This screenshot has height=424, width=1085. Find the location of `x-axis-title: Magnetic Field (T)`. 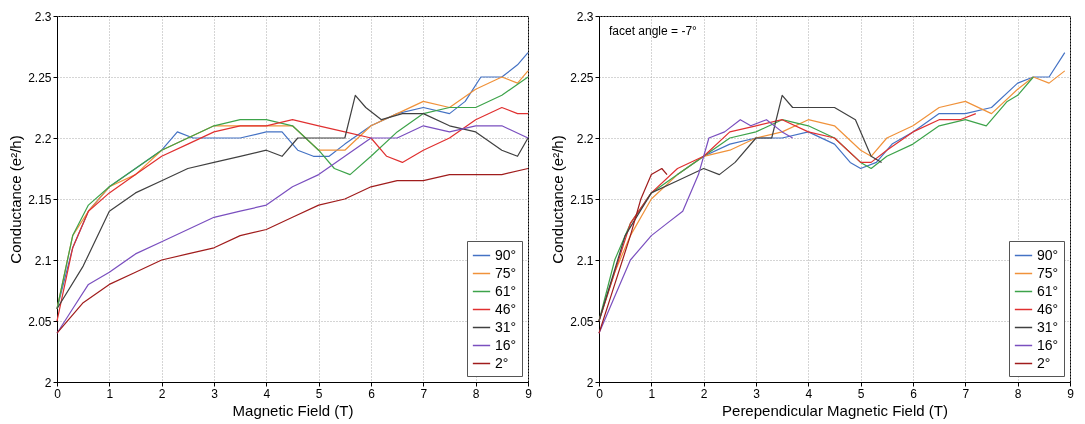

x-axis-title: Magnetic Field (T) is located at coordinates (293, 410).